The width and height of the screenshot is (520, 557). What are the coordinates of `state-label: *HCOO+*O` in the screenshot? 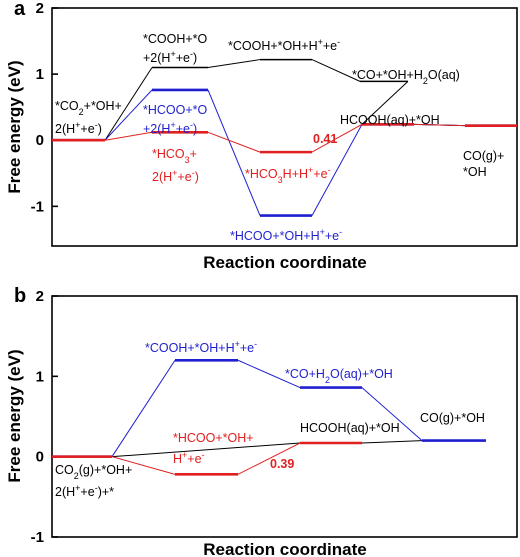 It's located at (175, 110).